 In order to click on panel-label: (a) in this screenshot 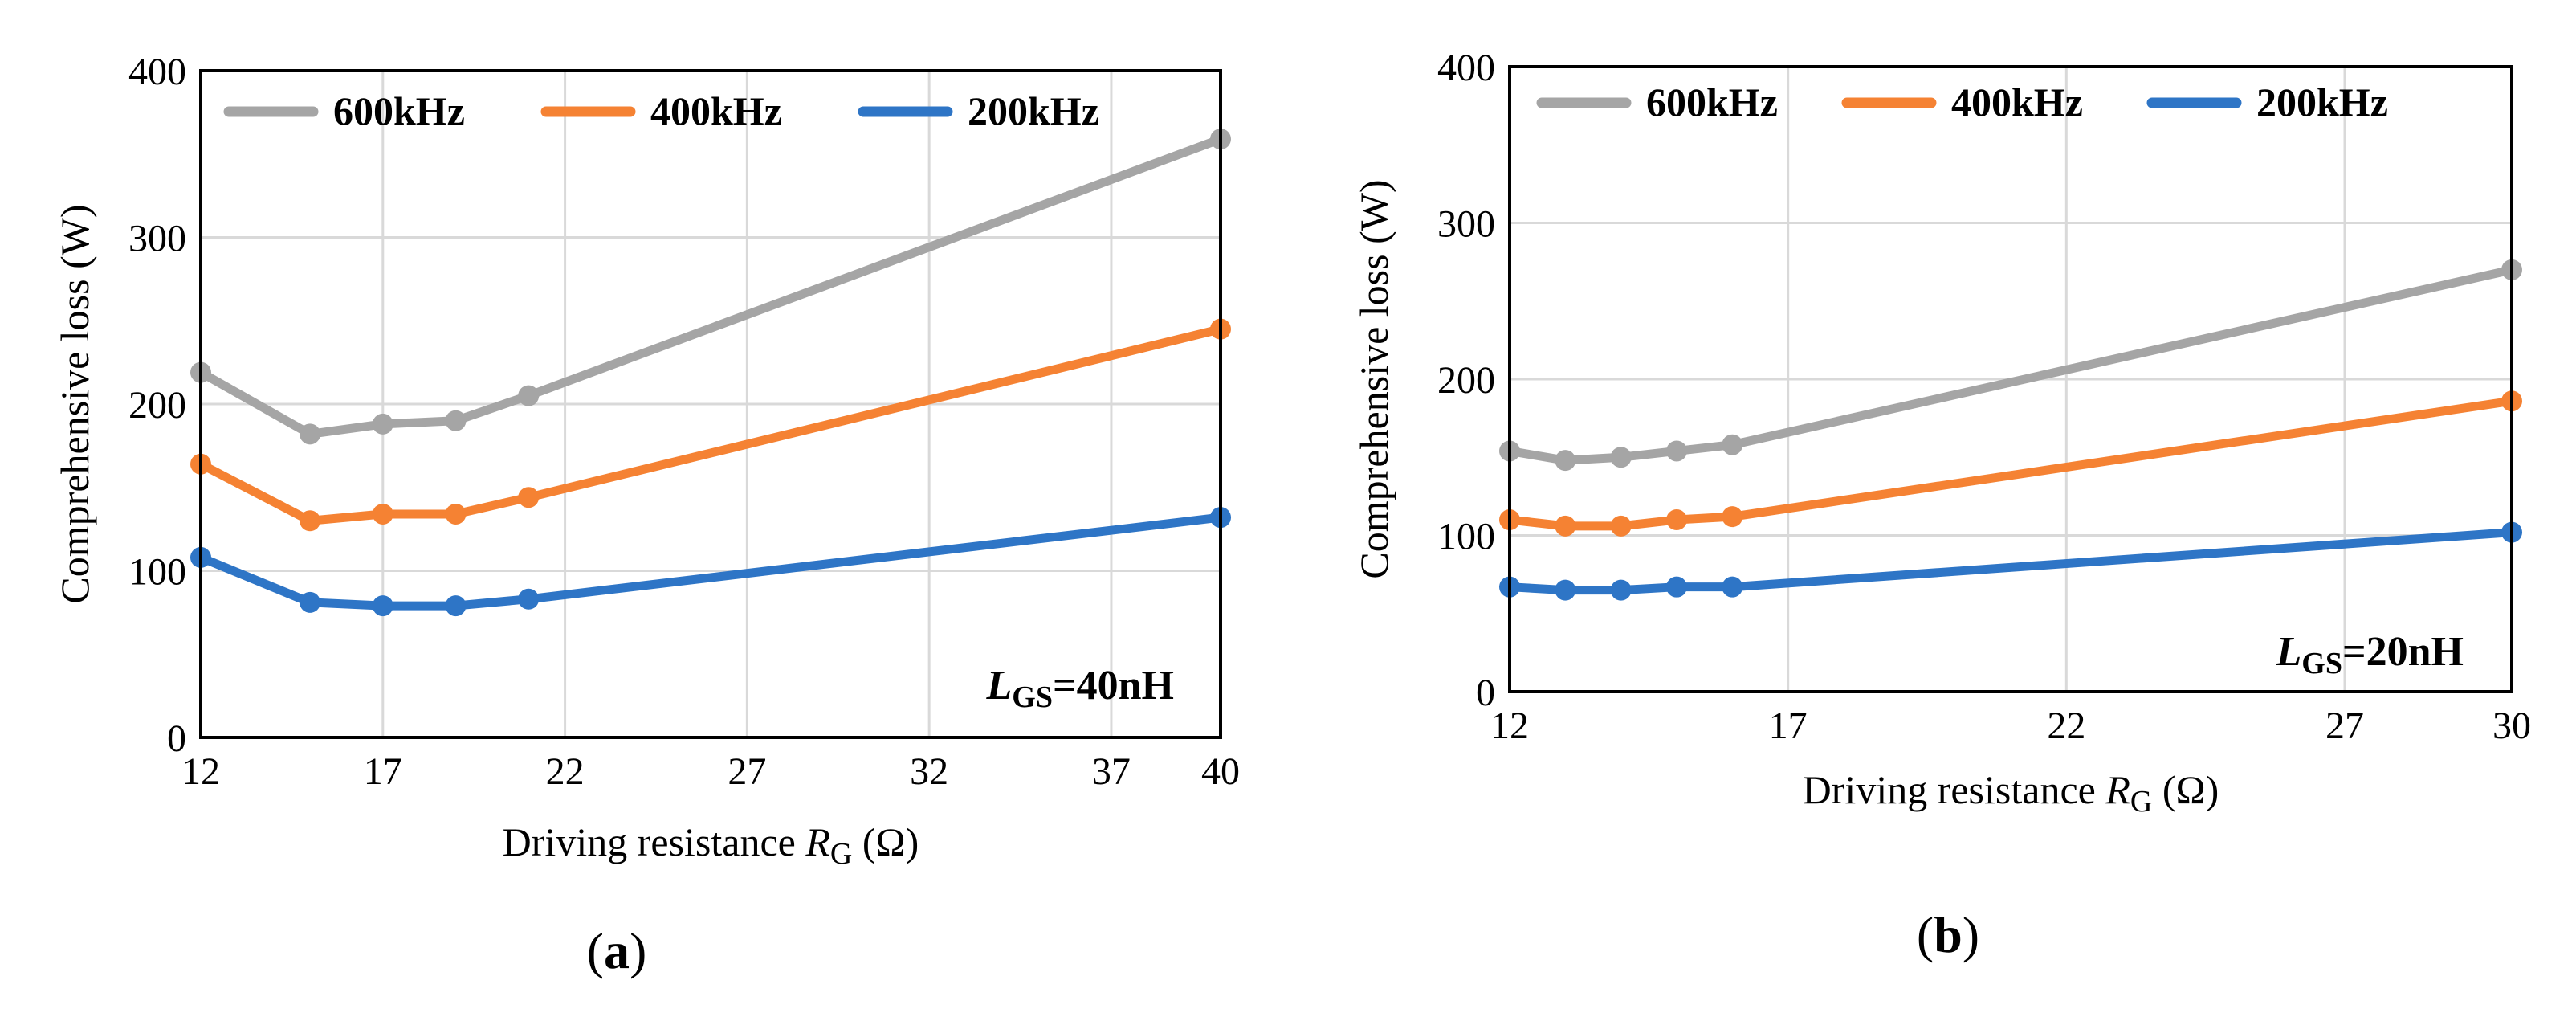, I will do `click(617, 950)`.